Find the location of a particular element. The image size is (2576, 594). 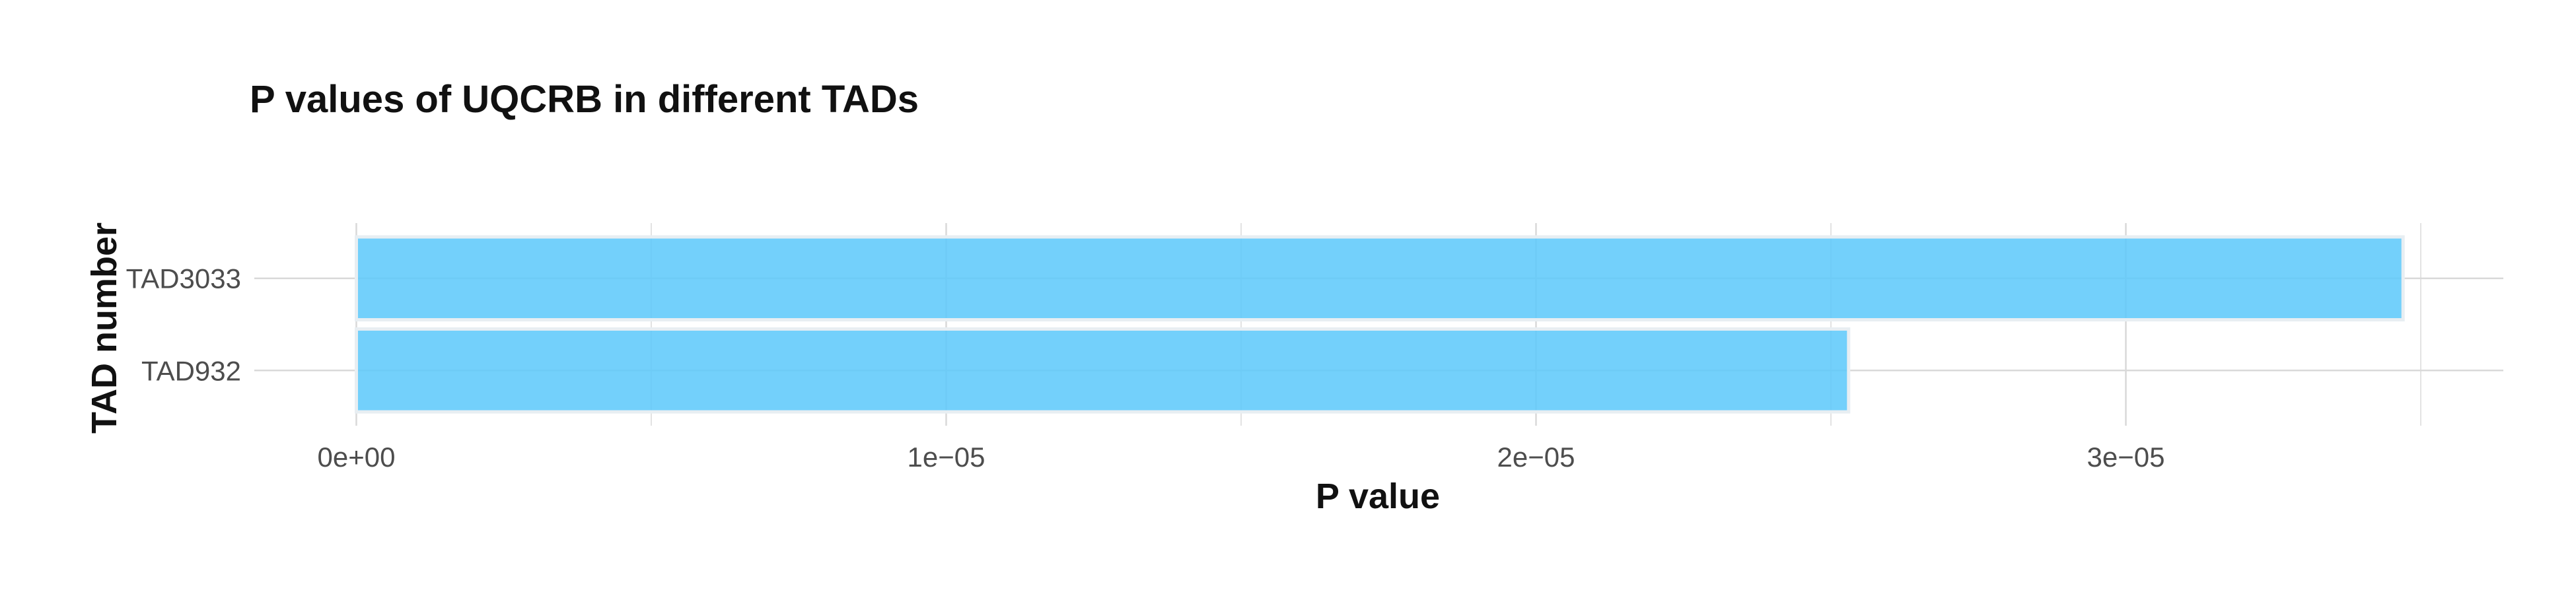

x-tick-label: 1e−05 is located at coordinates (946, 457).